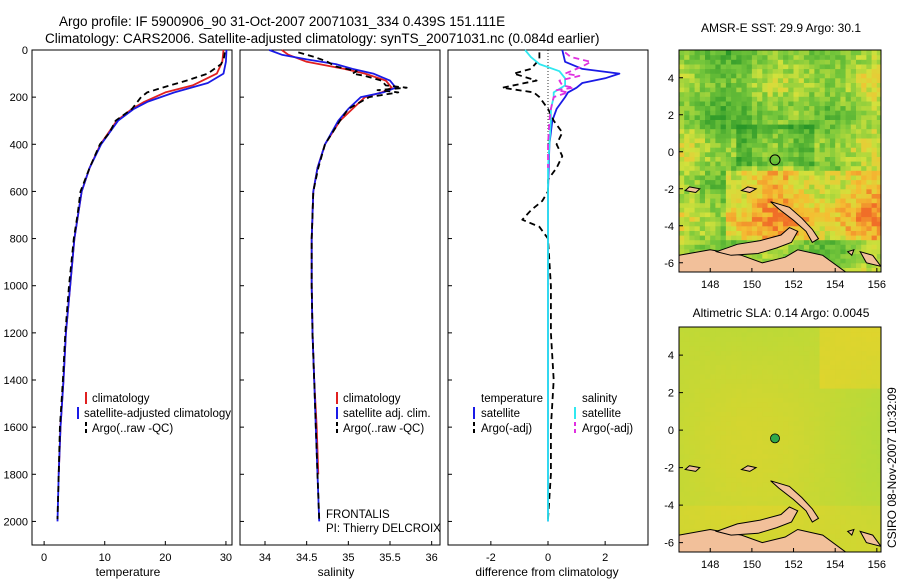 The image size is (900, 580). I want to click on series-salinity-satellite, so click(545, 285).